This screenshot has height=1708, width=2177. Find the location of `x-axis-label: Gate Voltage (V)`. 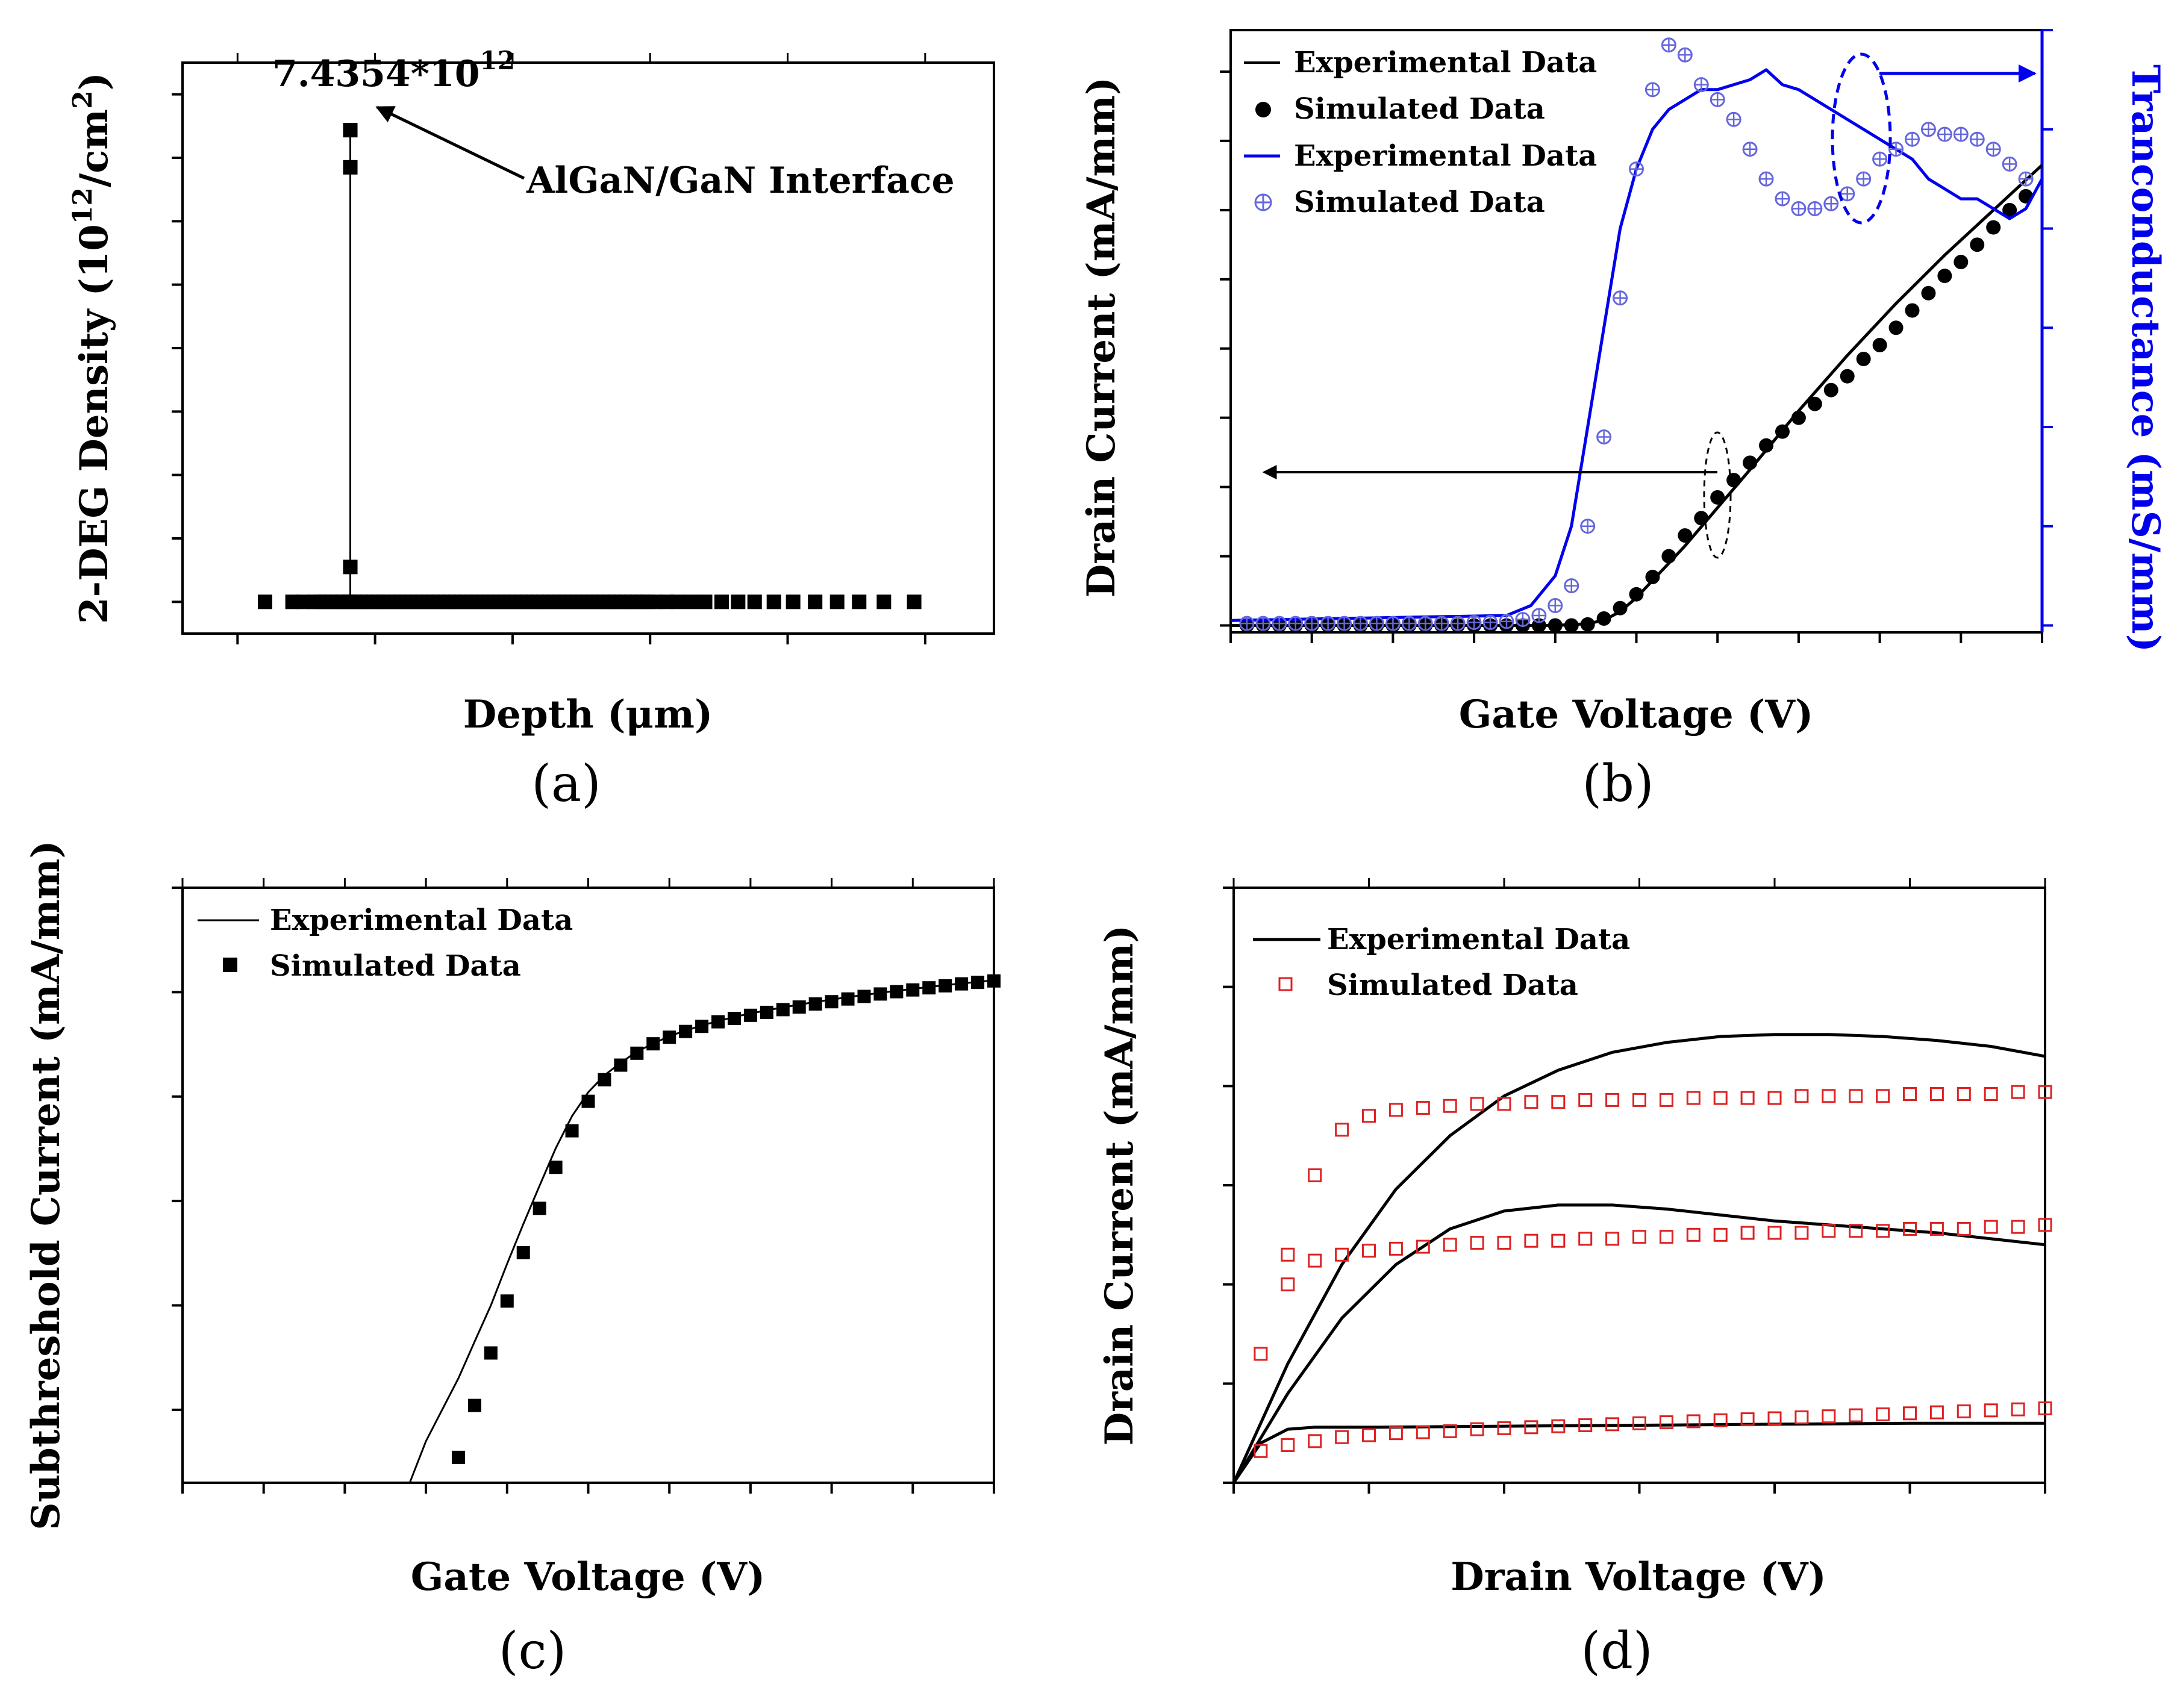

x-axis-label: Gate Voltage (V) is located at coordinates (1636, 714).